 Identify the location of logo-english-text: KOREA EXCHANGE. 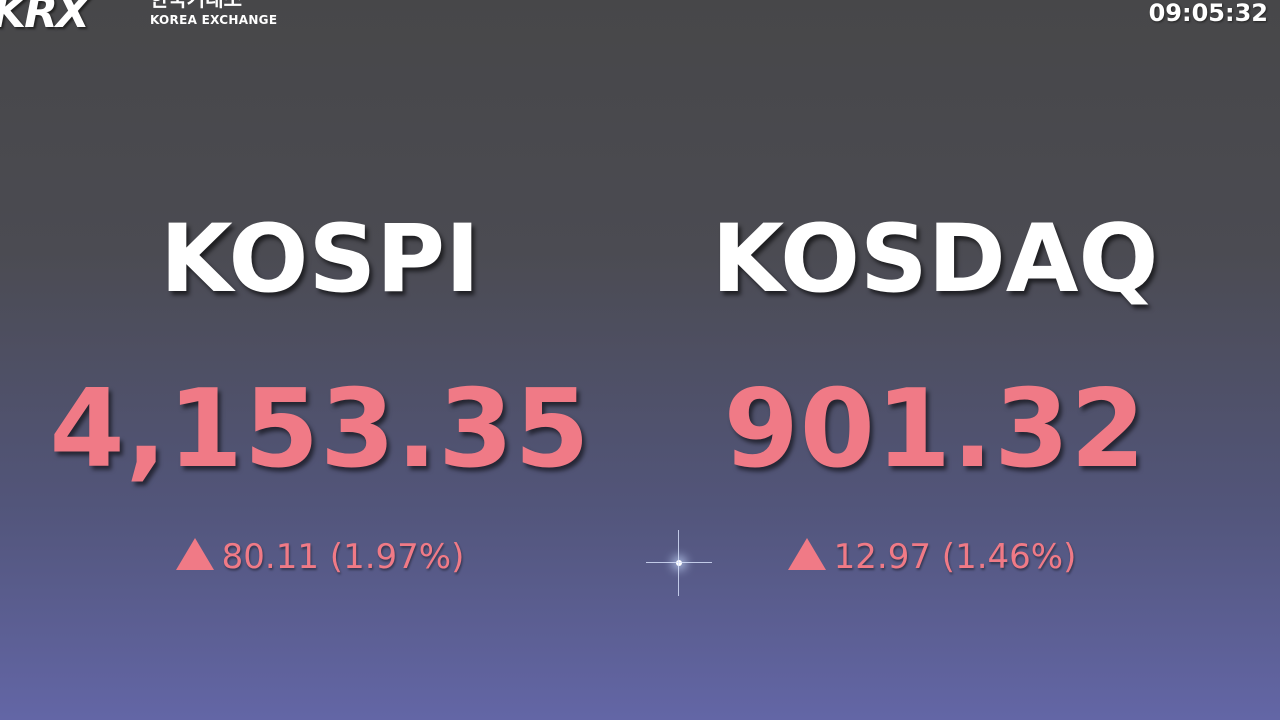
(214, 20).